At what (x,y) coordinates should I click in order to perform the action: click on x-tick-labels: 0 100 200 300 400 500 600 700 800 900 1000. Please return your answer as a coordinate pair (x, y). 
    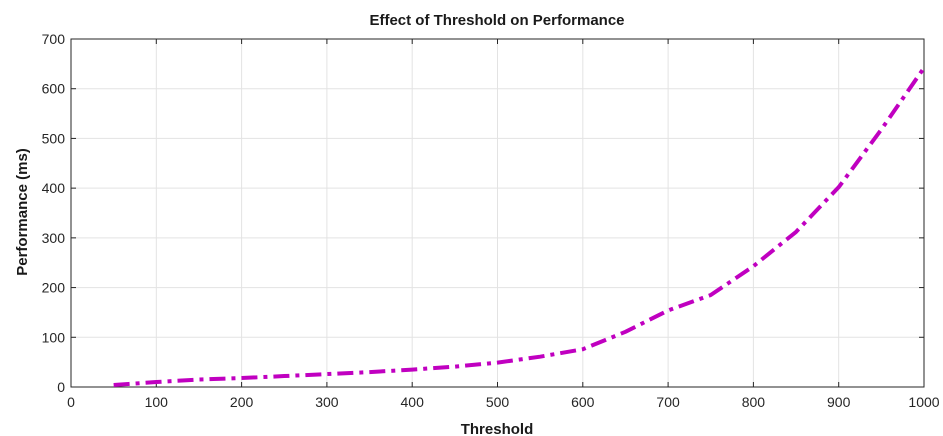
    Looking at the image, I should click on (503, 402).